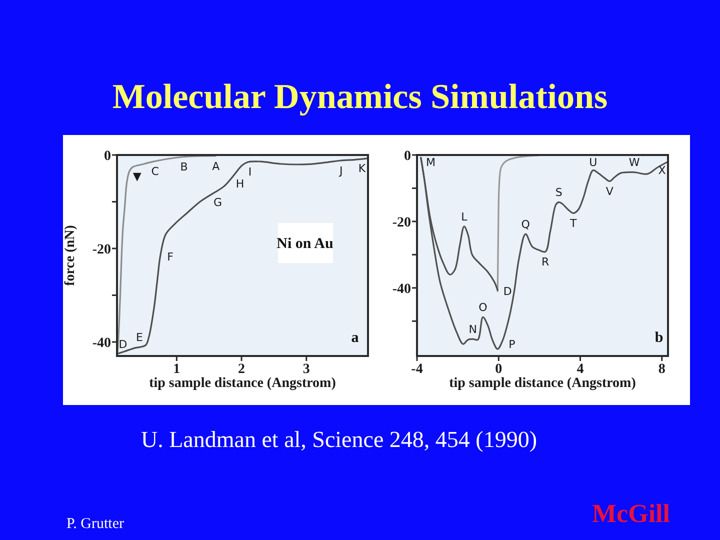 This screenshot has height=540, width=720. What do you see at coordinates (580, 369) in the screenshot?
I see `x-tick-label: 4` at bounding box center [580, 369].